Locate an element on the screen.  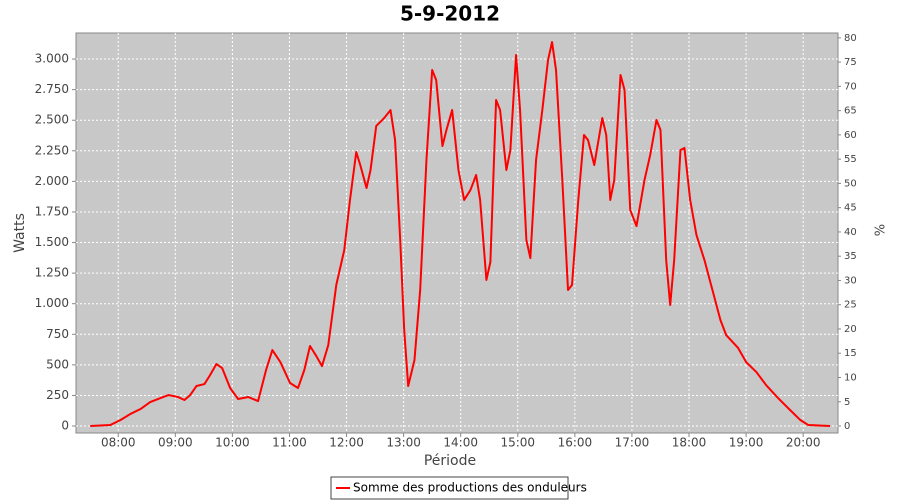
x-axis-label: Période is located at coordinates (450, 461).